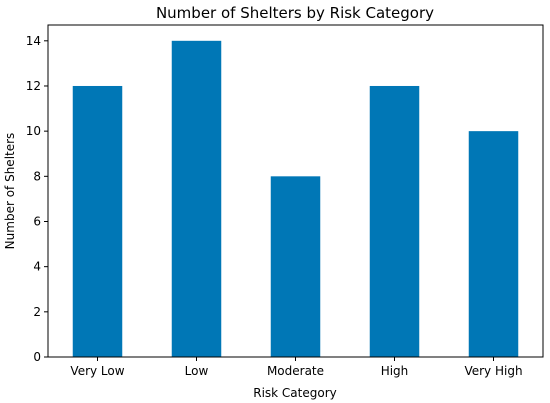  Describe the element at coordinates (97, 371) in the screenshot. I see `x-tick-label: Very Low` at that location.